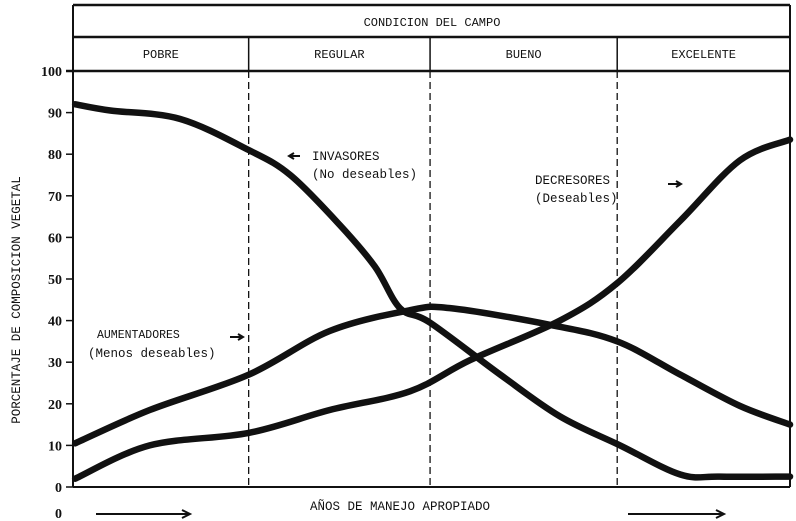 This screenshot has height=521, width=796. I want to click on aumentadores-sublabel: (Menos deseables), so click(152, 354).